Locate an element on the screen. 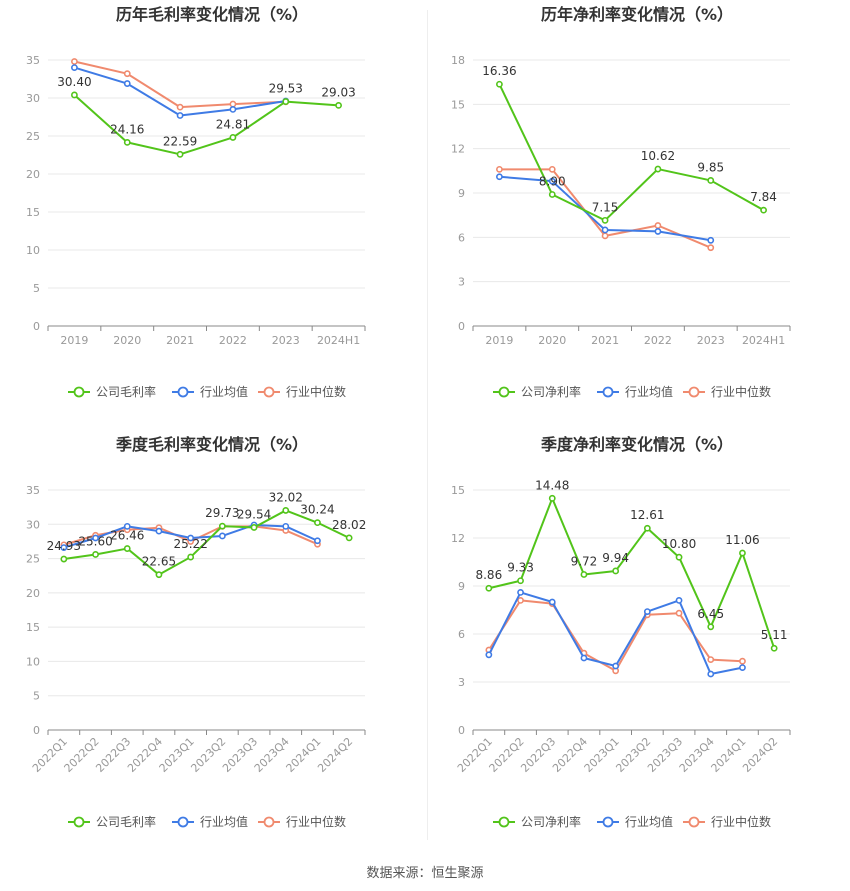 The height and width of the screenshot is (891, 850). data-label: 24.16 is located at coordinates (127, 129).